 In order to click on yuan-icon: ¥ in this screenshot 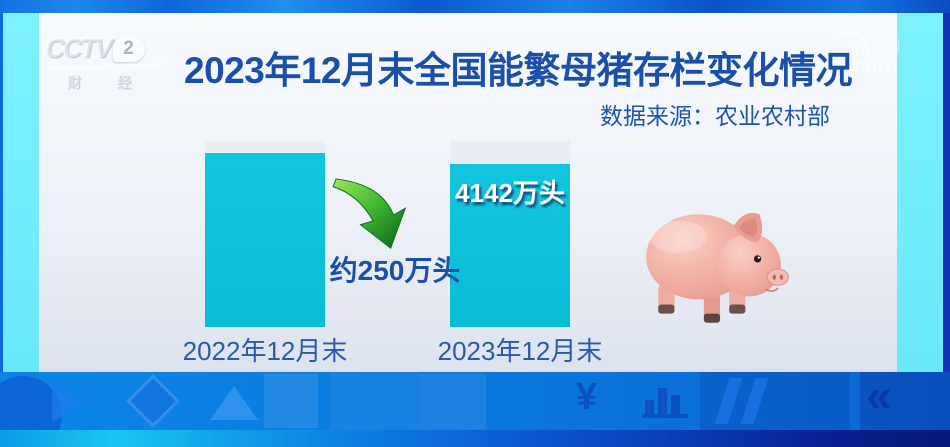, I will do `click(587, 397)`.